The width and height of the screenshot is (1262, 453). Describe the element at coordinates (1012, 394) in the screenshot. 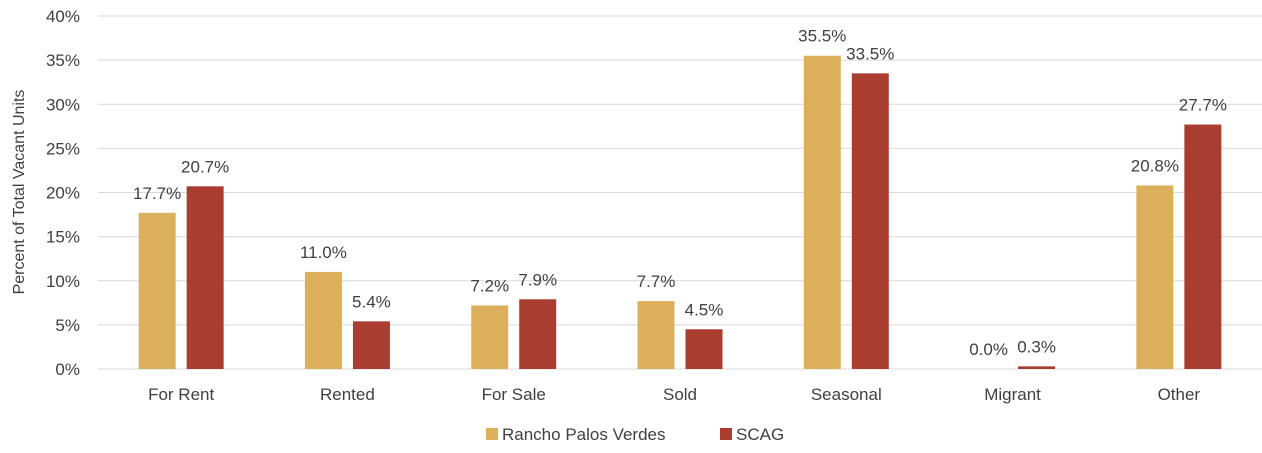

I see `x-tick-label: Migrant` at that location.